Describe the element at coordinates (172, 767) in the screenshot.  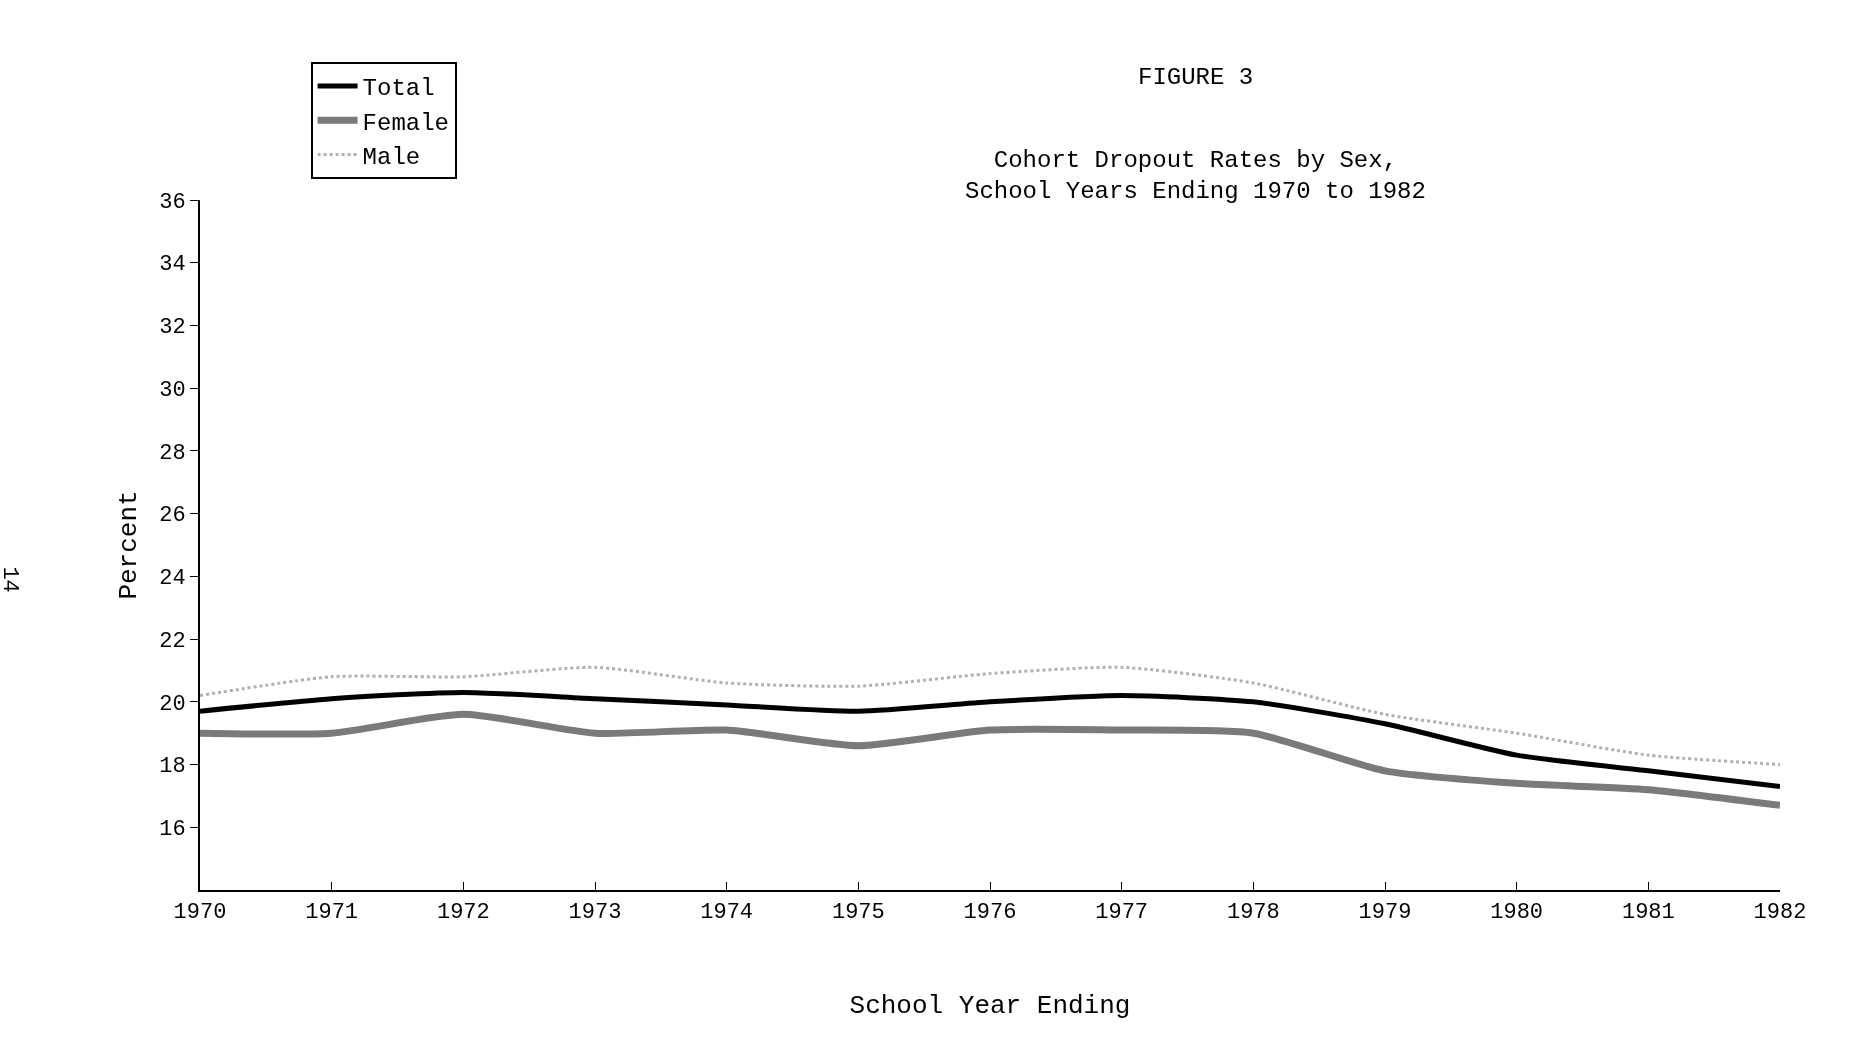
I see `y-tick-label: 18` at that location.